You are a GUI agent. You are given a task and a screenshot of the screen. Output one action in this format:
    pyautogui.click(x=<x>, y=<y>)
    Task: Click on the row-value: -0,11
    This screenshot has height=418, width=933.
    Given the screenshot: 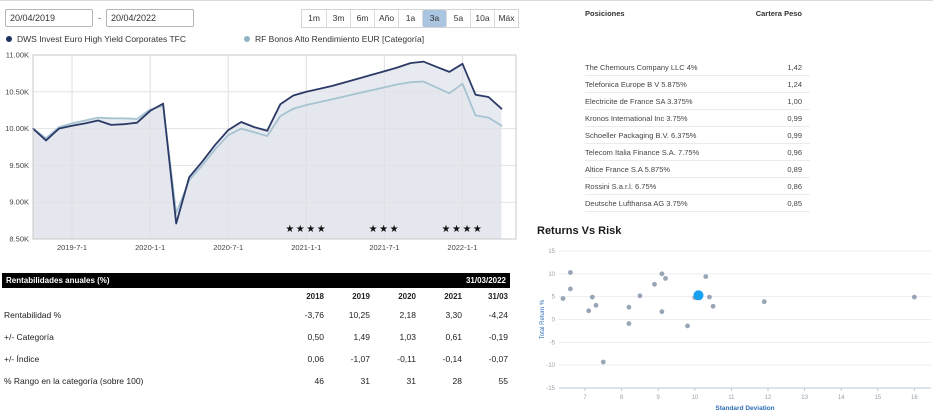 What is the action you would take?
    pyautogui.click(x=406, y=359)
    